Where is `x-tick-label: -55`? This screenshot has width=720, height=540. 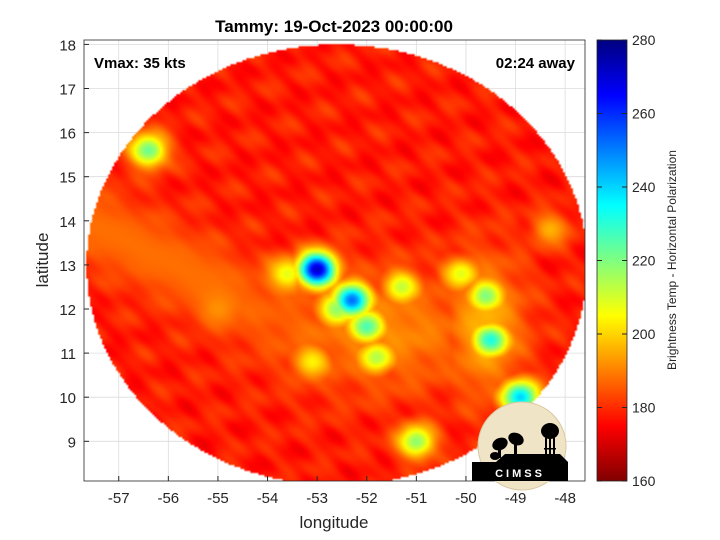
x-tick-label: -55 is located at coordinates (218, 498).